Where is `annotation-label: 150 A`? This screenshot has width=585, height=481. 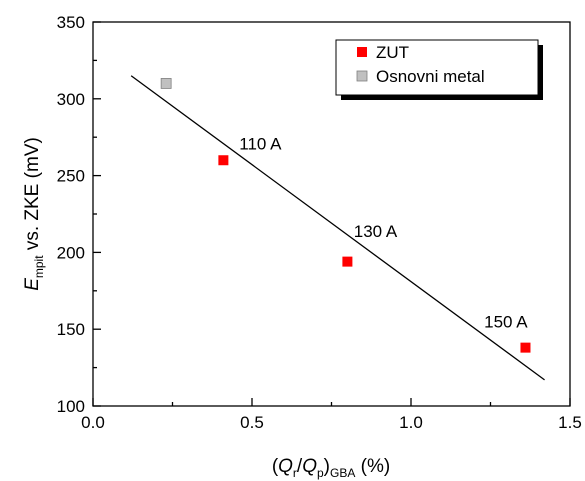 annotation-label: 150 A is located at coordinates (506, 322).